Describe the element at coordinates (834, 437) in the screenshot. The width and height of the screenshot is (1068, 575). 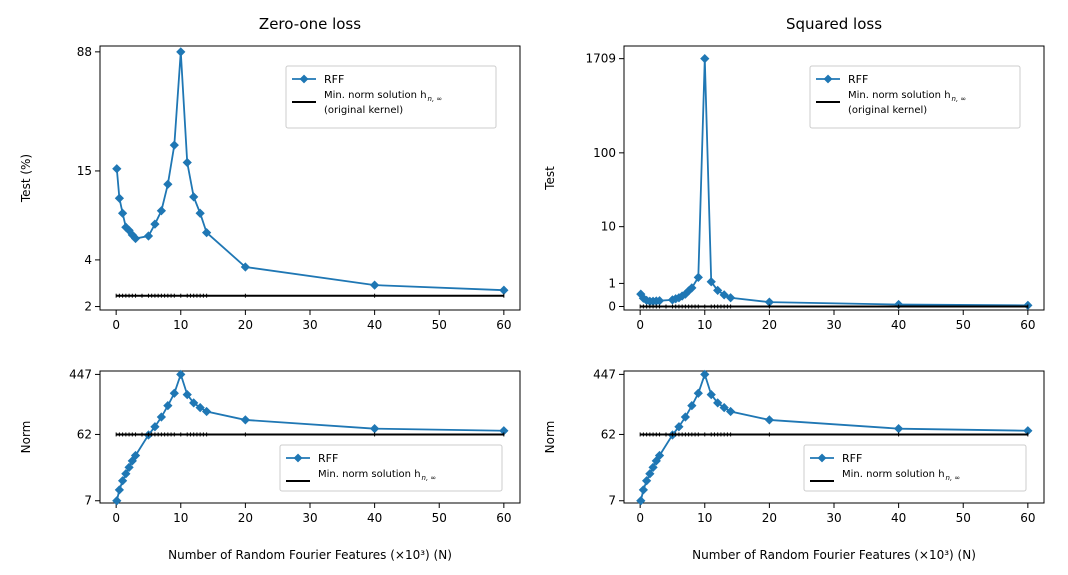
I see `series-rff` at that location.